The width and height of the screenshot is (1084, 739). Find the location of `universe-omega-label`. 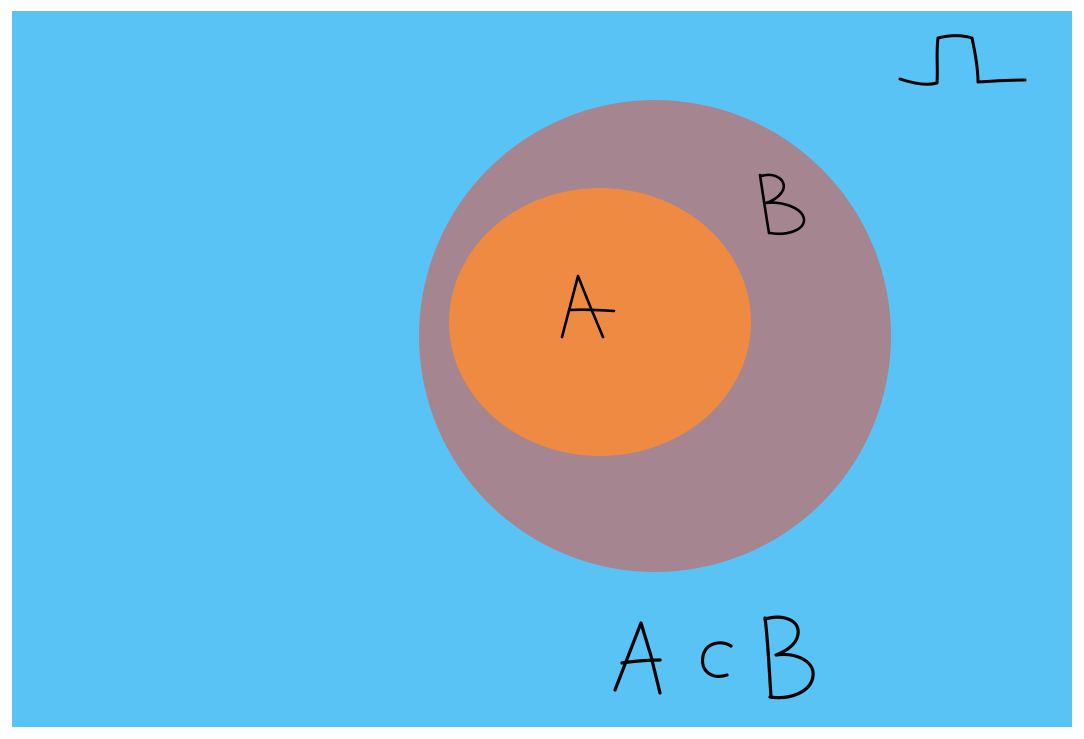

universe-omega-label is located at coordinates (962, 60).